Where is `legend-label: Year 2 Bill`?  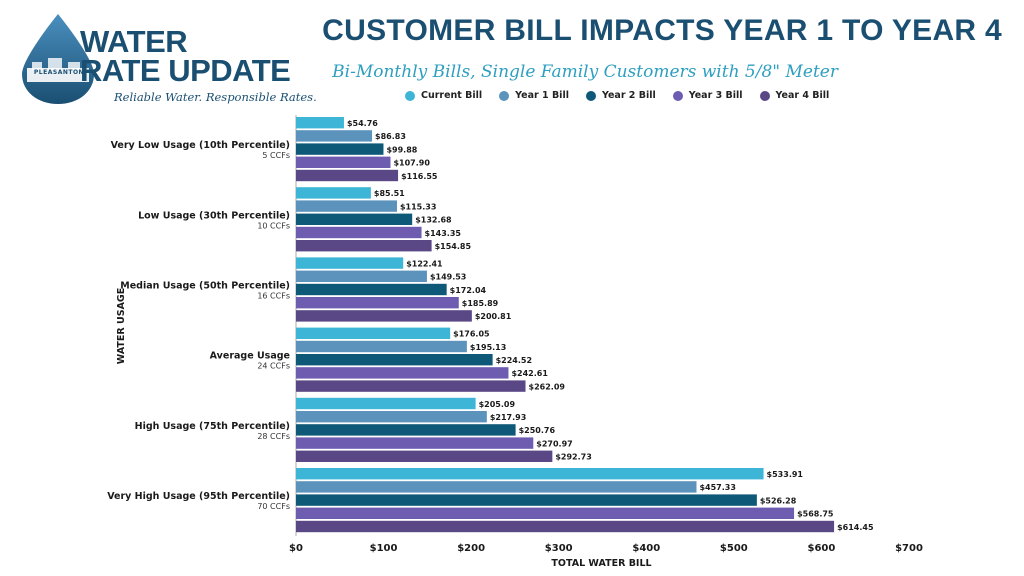
legend-label: Year 2 Bill is located at coordinates (628, 95).